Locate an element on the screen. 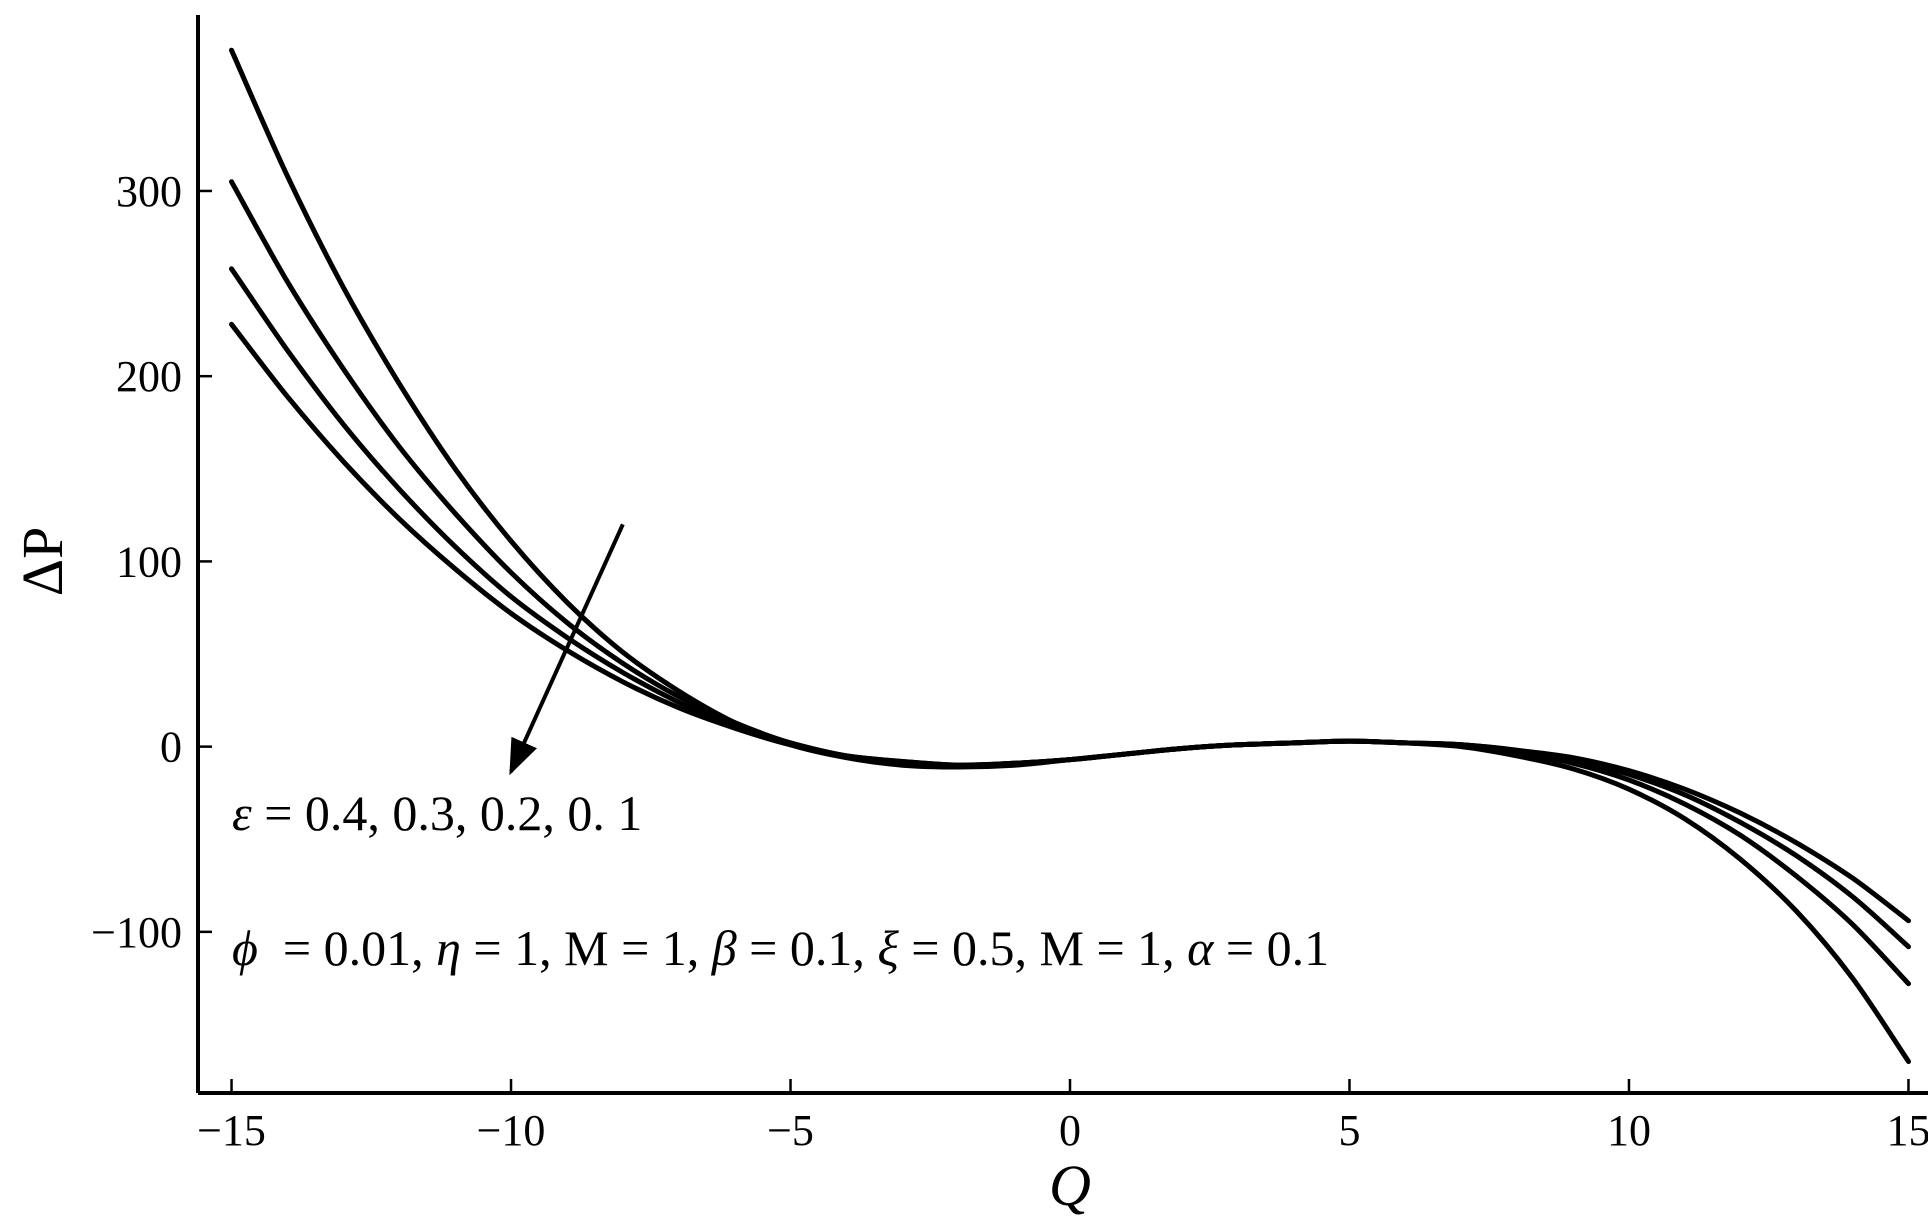 The image size is (1928, 1222). param-alpha-value: = 0.1 is located at coordinates (1271, 948).